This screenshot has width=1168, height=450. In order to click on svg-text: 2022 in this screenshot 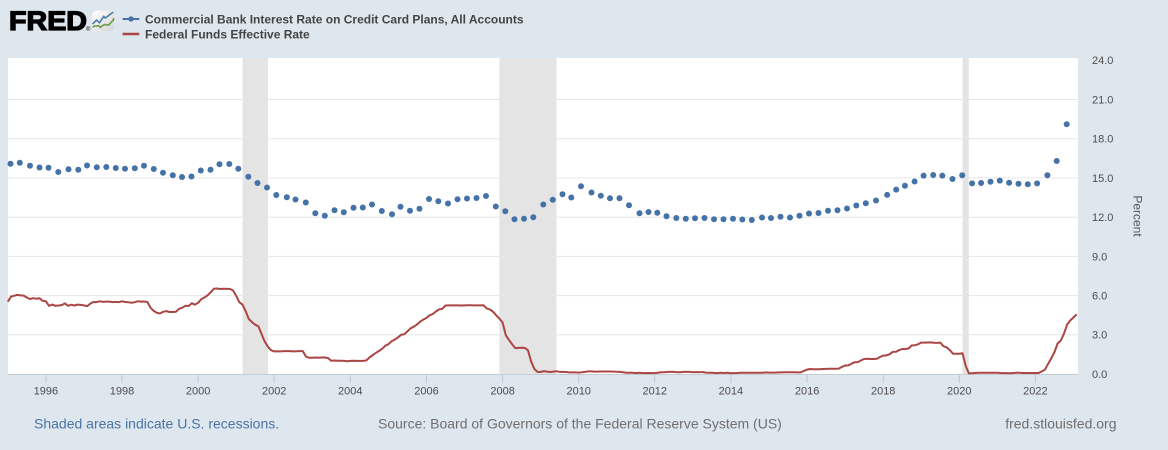, I will do `click(1035, 392)`.